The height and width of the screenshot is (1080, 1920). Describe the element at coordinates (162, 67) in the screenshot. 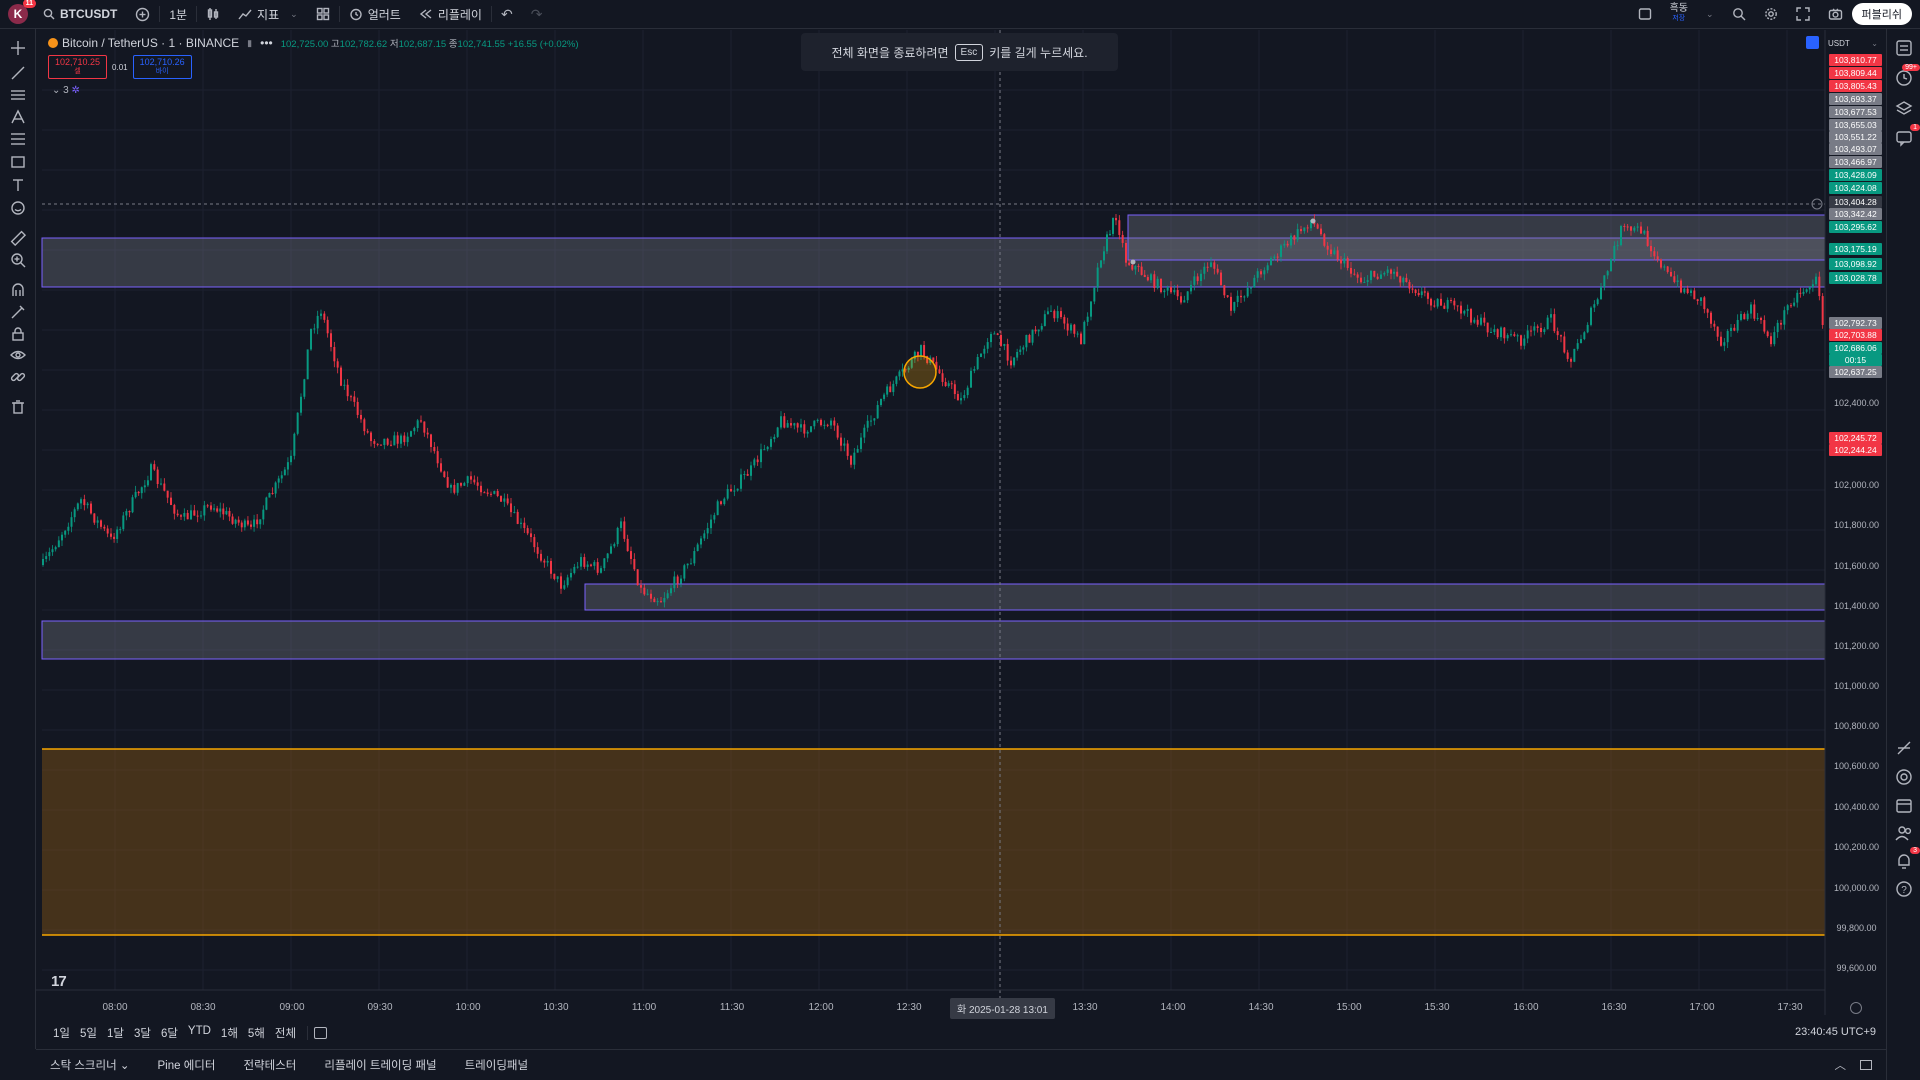

I see `buy-button: 102,710.26 바이` at that location.